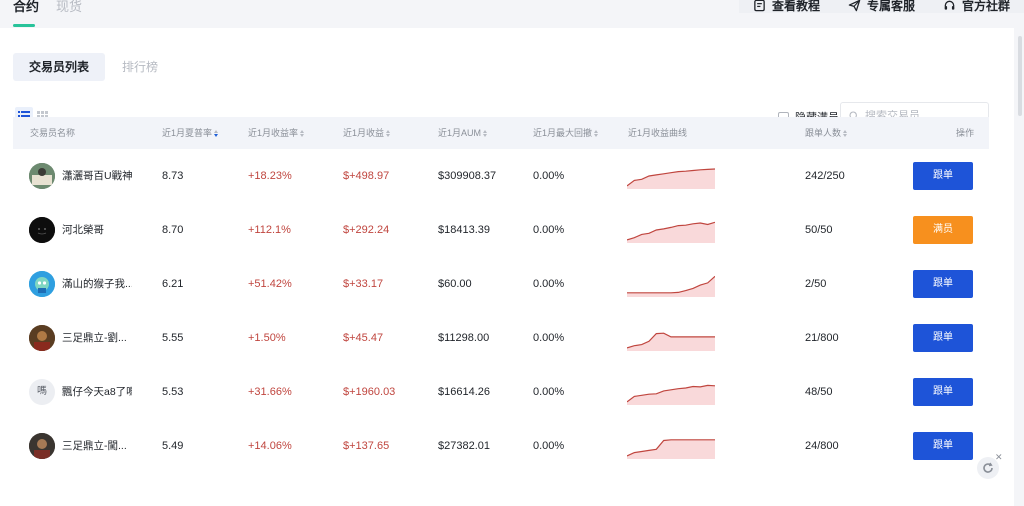  Describe the element at coordinates (463, 133) in the screenshot. I see `header-aum: 近1月AUM` at that location.